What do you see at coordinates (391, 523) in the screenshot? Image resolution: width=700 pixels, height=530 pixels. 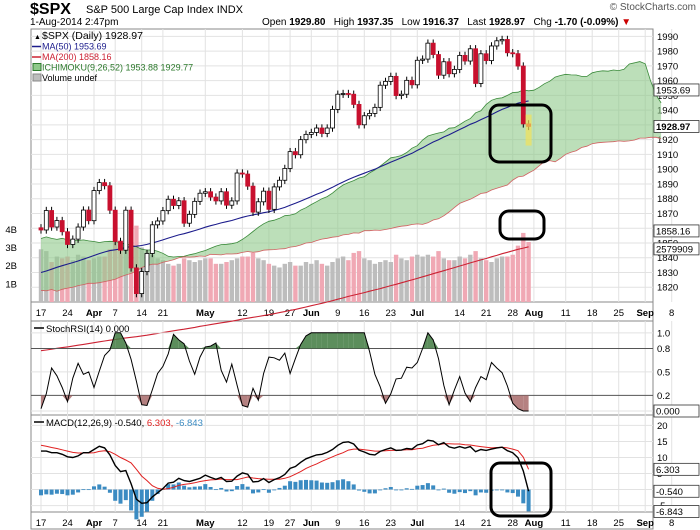 I see `x-tick-label-bottom: 23` at bounding box center [391, 523].